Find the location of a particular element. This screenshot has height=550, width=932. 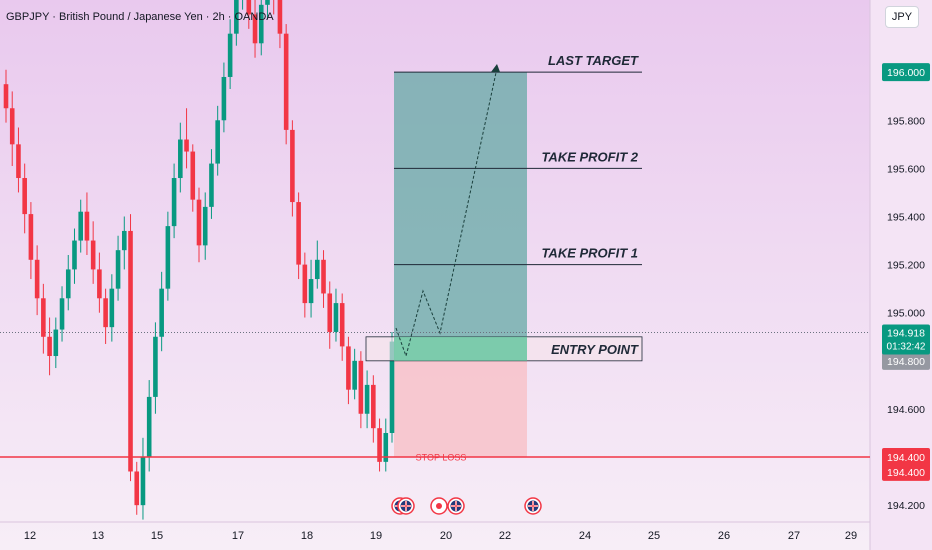

level-label: LAST TARGET is located at coordinates (593, 60).